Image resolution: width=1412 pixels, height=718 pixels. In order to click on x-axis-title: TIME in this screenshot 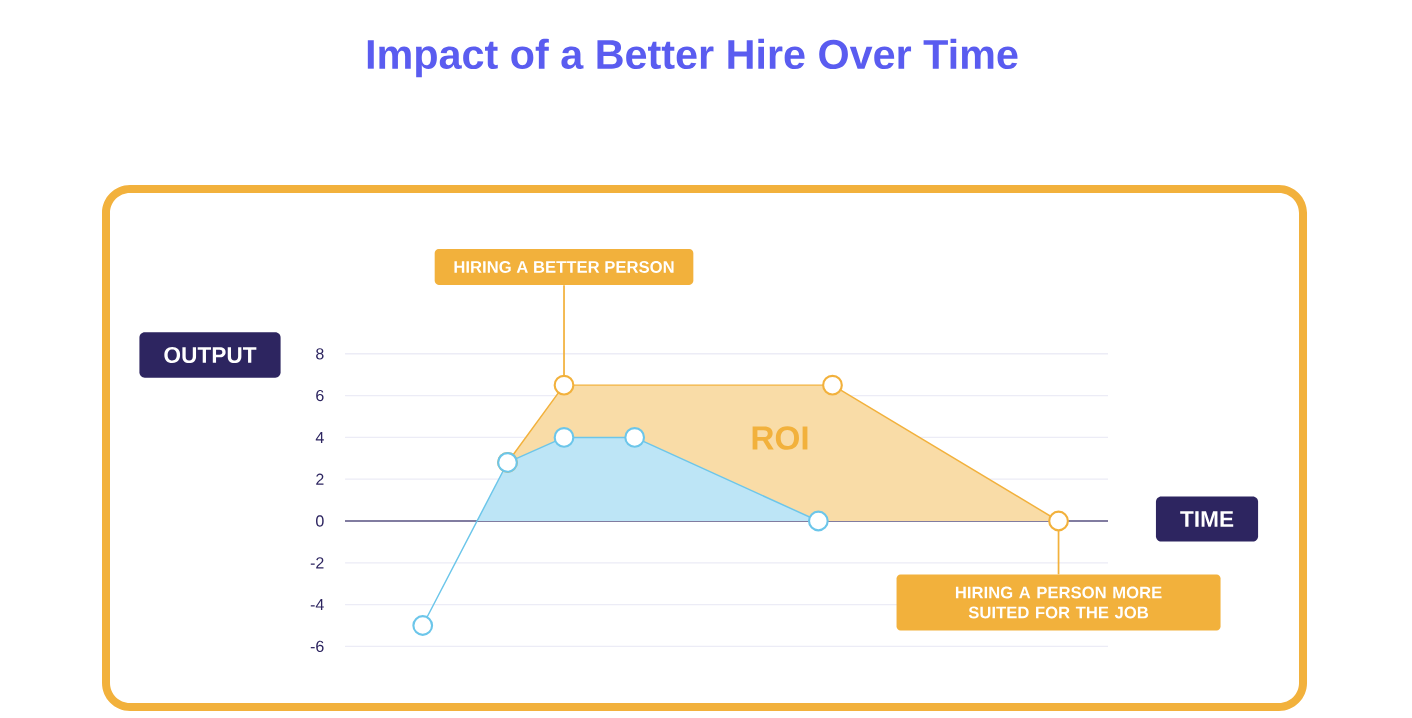, I will do `click(1207, 519)`.